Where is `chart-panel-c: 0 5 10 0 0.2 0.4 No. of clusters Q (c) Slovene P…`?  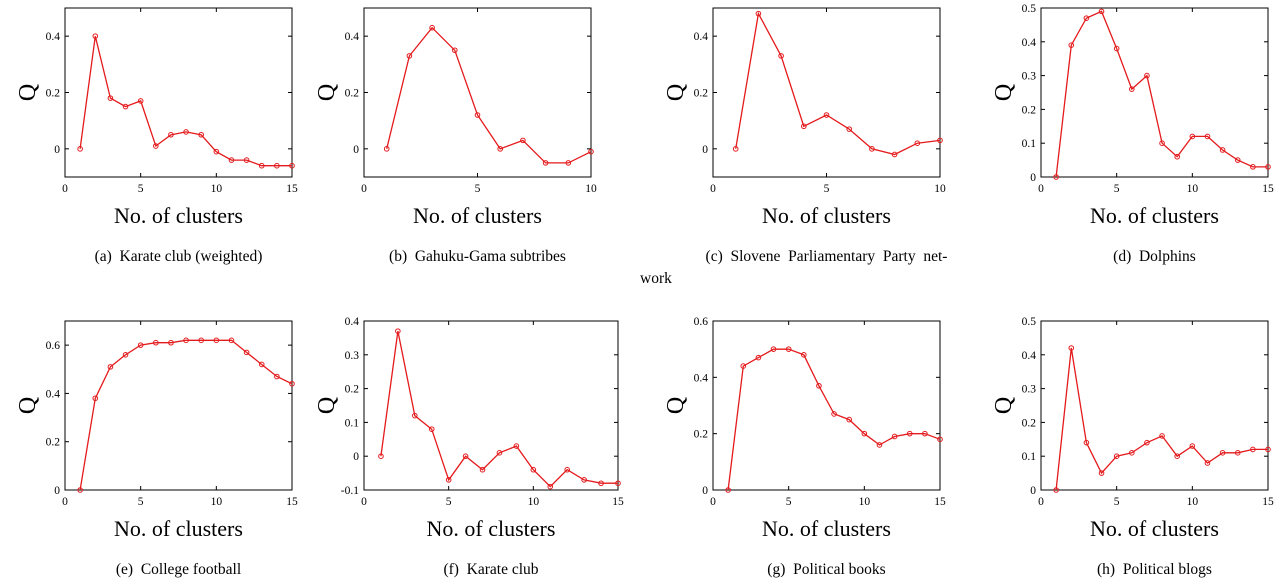 chart-panel-c: 0 5 10 0 0.2 0.4 No. of clusters Q (c) Slovene P… is located at coordinates (793, 147).